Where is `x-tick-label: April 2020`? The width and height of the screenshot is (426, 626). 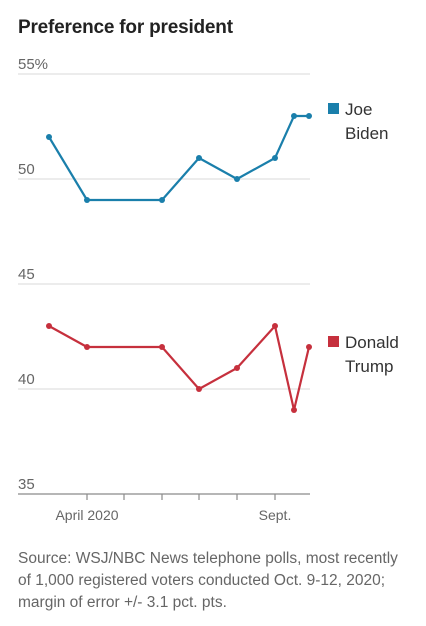 x-tick-label: April 2020 is located at coordinates (86, 515).